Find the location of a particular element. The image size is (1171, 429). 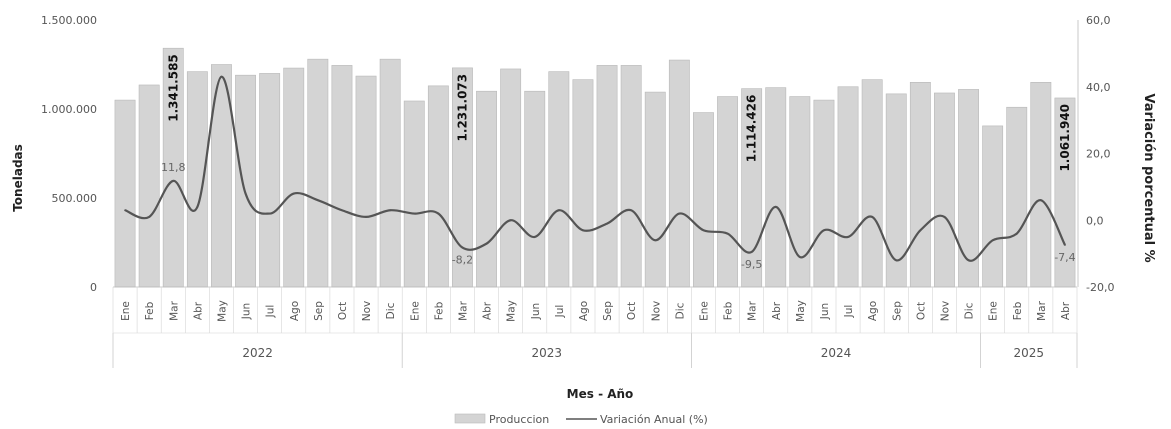

y-tick-label: 500.000 is located at coordinates (75, 198).